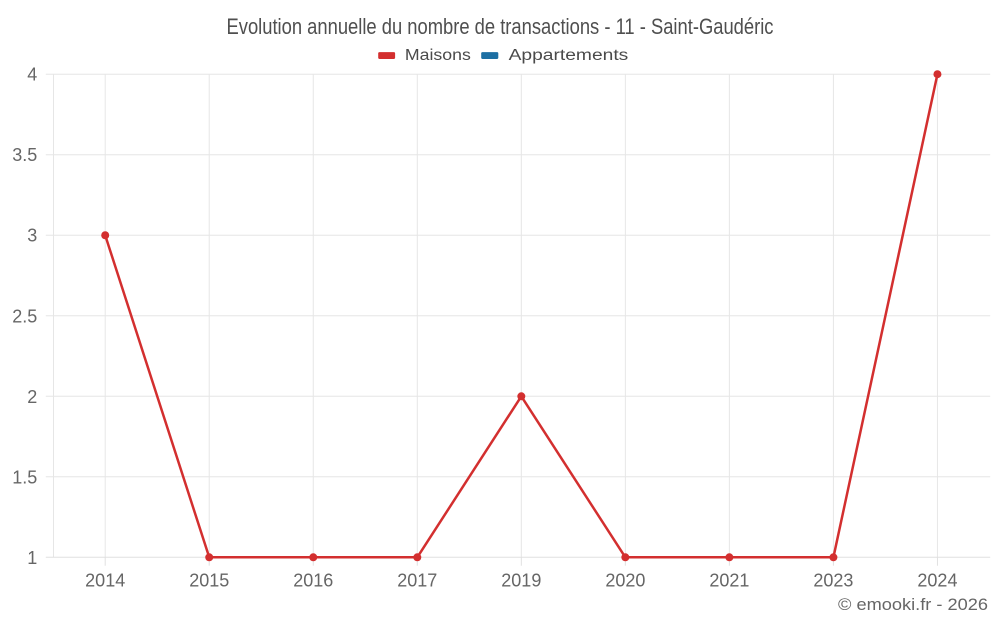 The width and height of the screenshot is (1000, 625). I want to click on svg-text: 2020, so click(625, 581).